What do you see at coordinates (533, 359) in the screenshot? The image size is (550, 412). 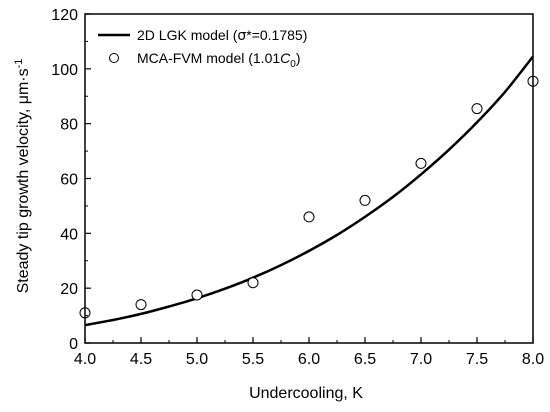 I see `x-tick-label: 8.0` at bounding box center [533, 359].